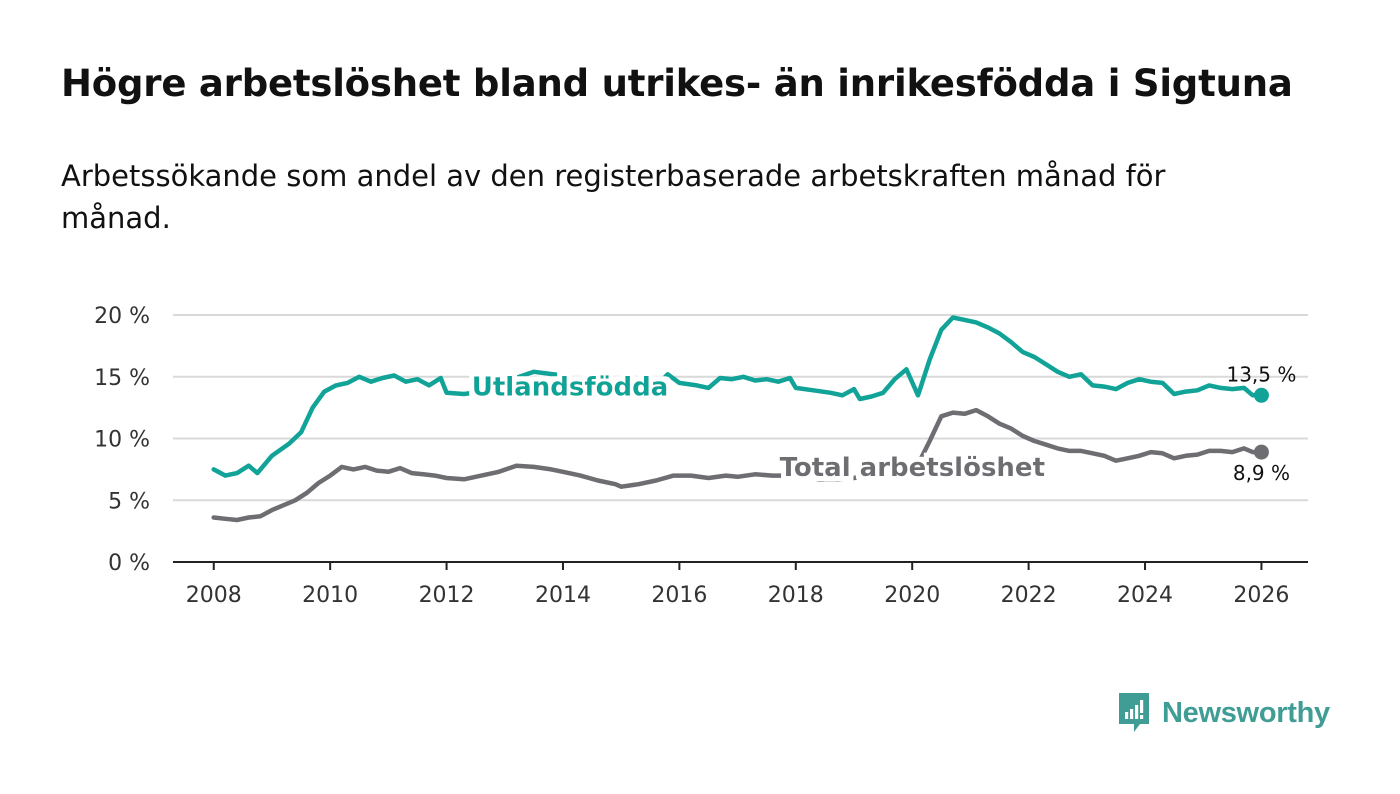 The height and width of the screenshot is (794, 1400). Describe the element at coordinates (122, 378) in the screenshot. I see `y-tick-label: 15 %` at that location.